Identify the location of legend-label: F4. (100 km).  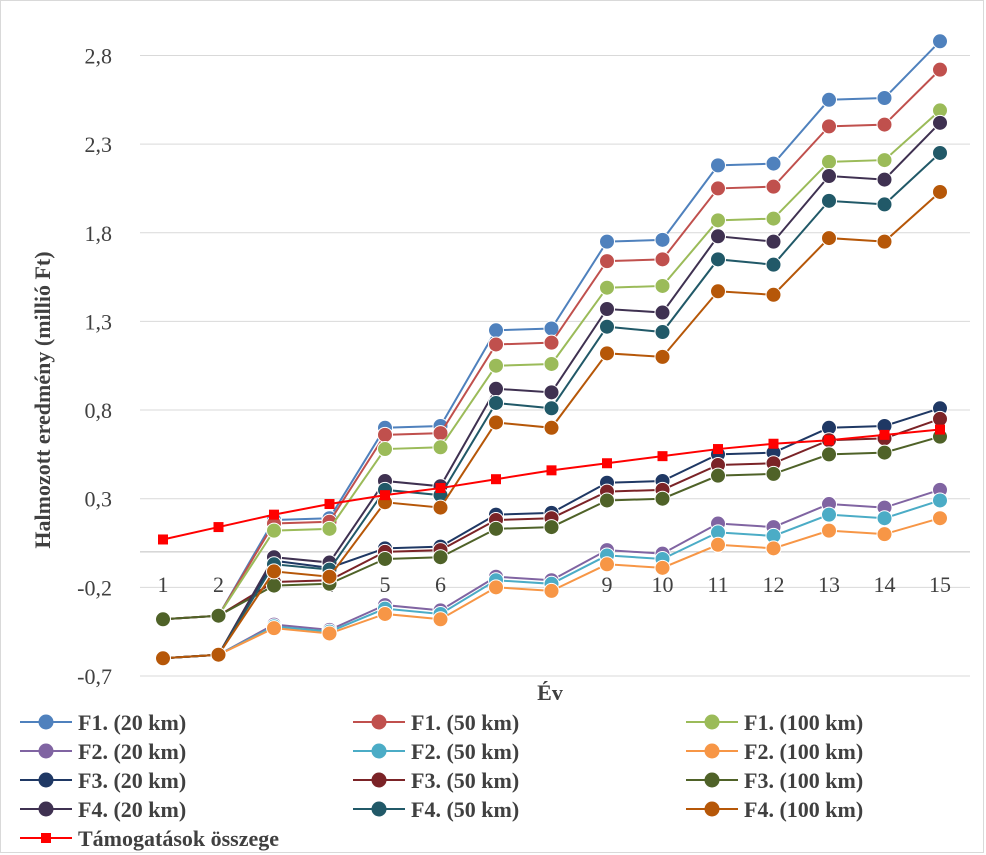
(803, 809).